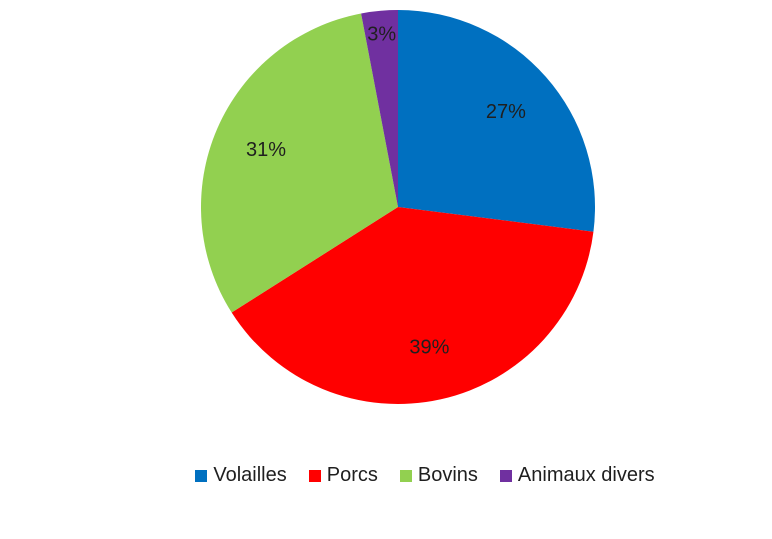 This screenshot has height=539, width=772. What do you see at coordinates (586, 475) in the screenshot?
I see `legend-label: Animaux divers` at bounding box center [586, 475].